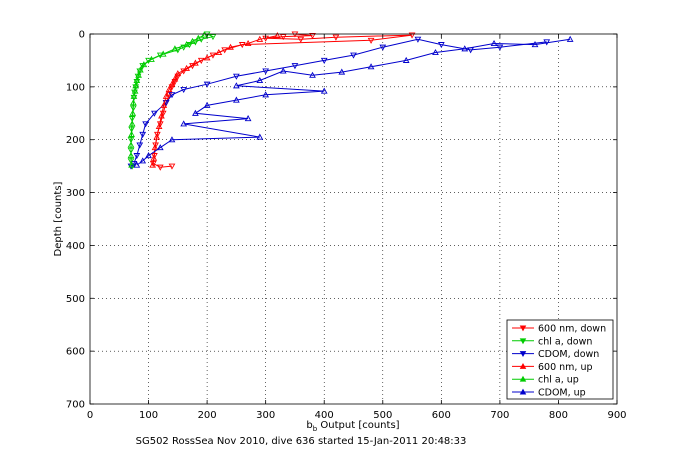 This screenshot has height=454, width=681. Describe the element at coordinates (75, 193) in the screenshot. I see `y-tick-label: 300` at that location.